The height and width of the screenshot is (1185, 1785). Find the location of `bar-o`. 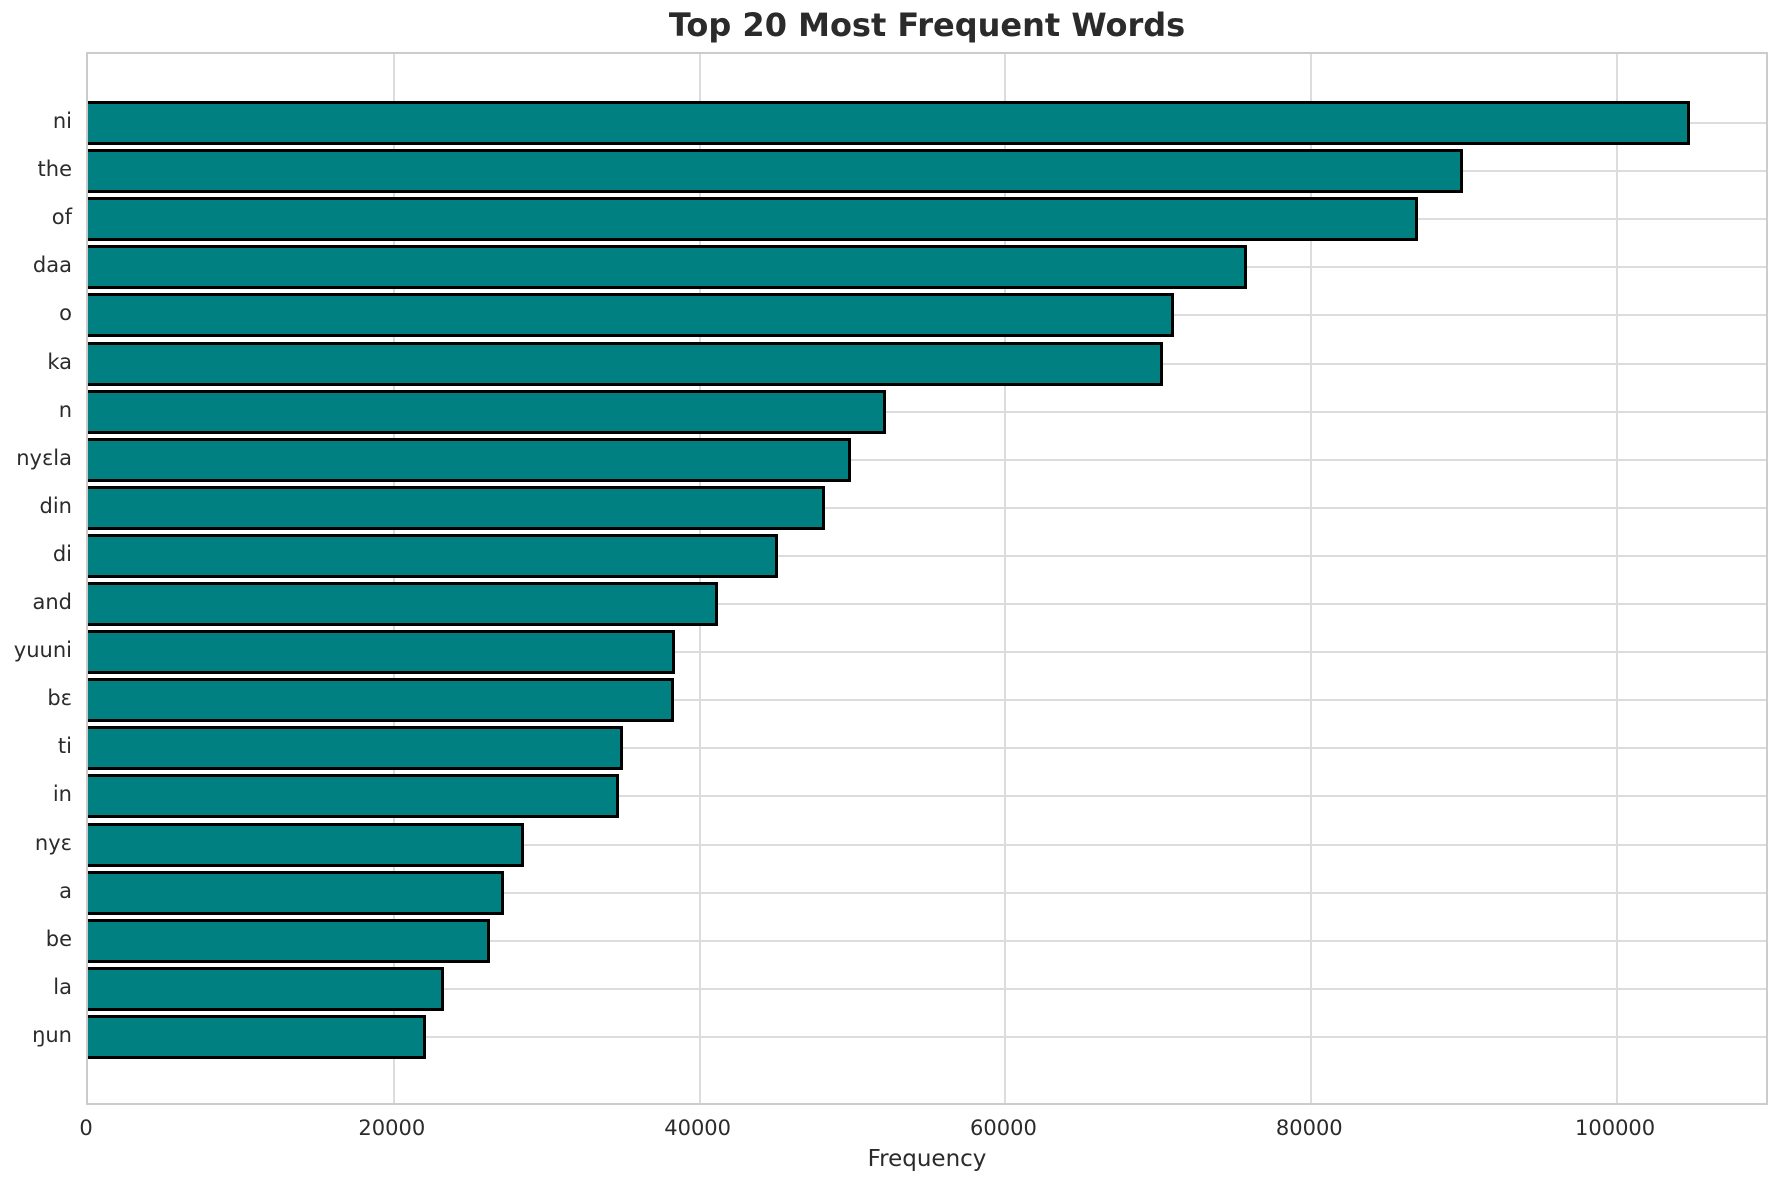

bar-o is located at coordinates (631, 315).